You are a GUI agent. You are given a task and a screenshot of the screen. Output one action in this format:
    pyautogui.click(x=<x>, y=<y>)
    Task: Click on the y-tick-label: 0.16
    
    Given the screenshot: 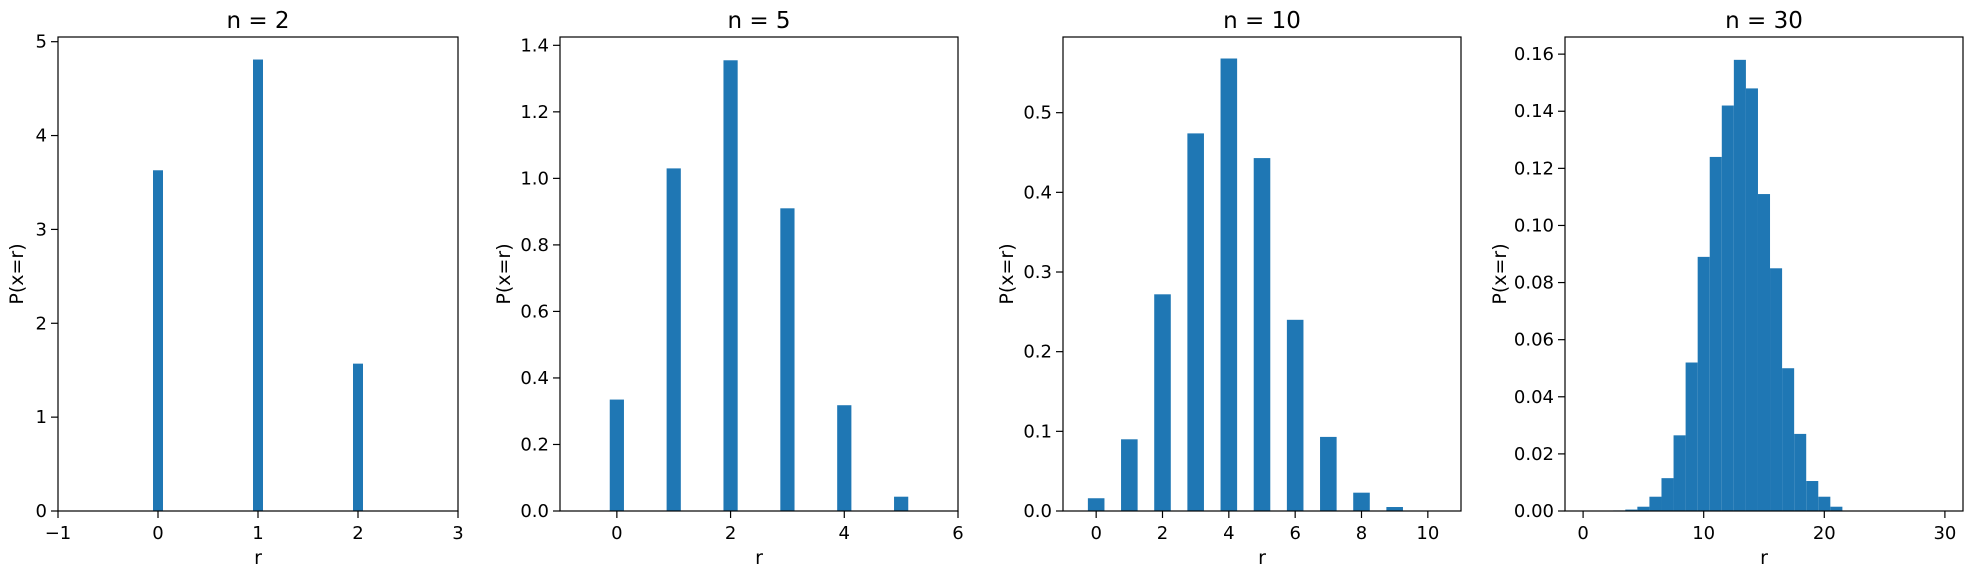 What is the action you would take?
    pyautogui.click(x=1534, y=54)
    